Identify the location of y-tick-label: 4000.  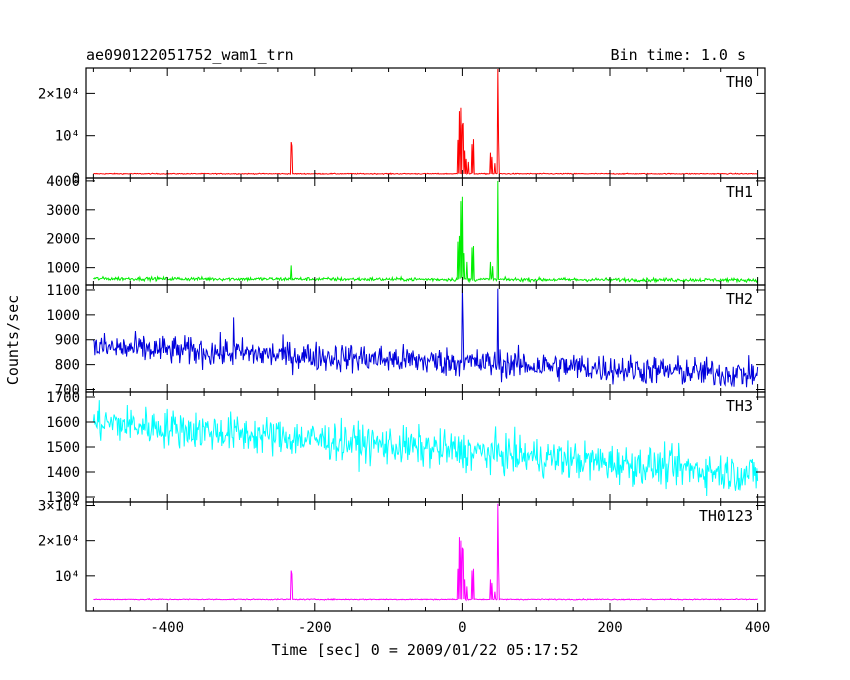
(63, 182).